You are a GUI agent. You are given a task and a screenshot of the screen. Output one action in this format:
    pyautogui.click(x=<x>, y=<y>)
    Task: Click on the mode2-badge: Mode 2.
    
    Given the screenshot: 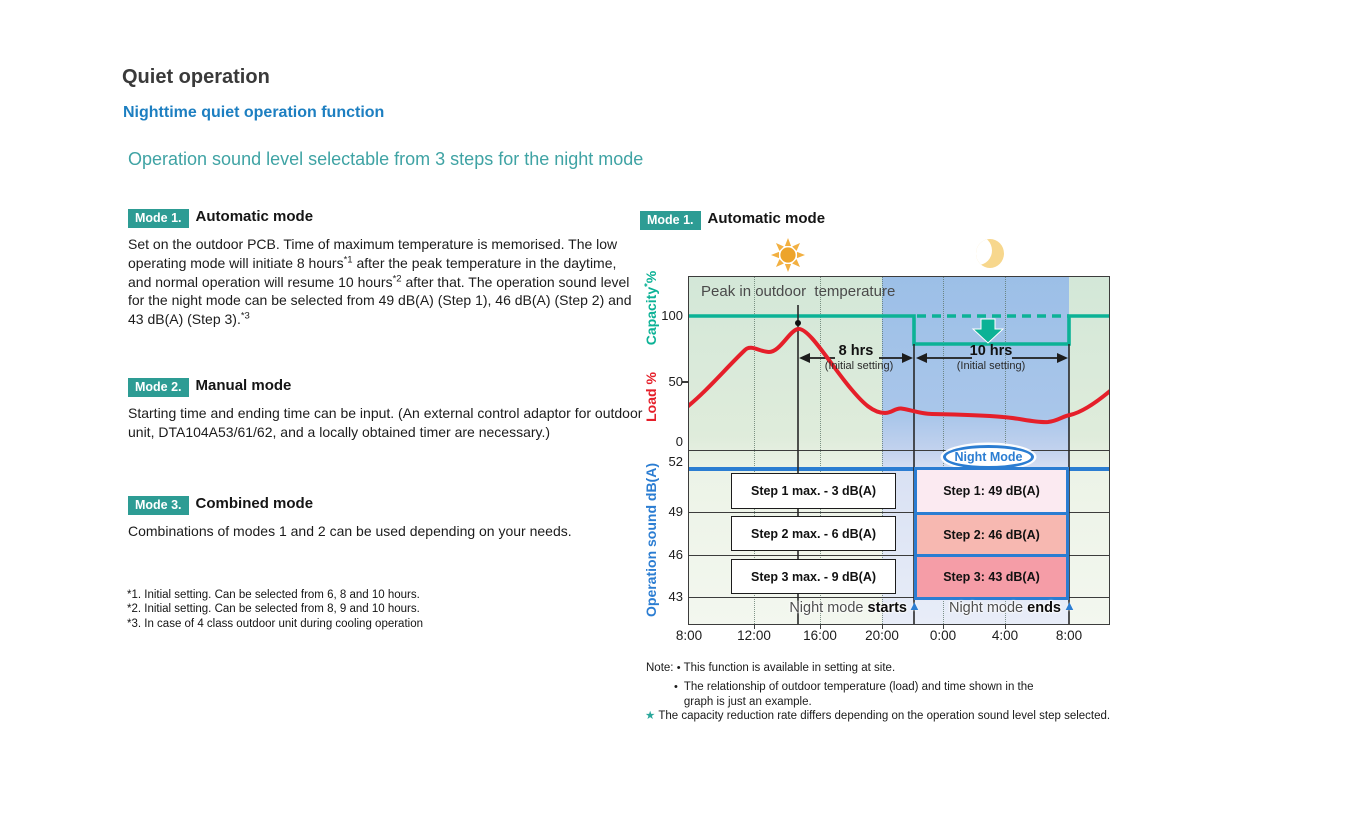 What is the action you would take?
    pyautogui.click(x=158, y=387)
    